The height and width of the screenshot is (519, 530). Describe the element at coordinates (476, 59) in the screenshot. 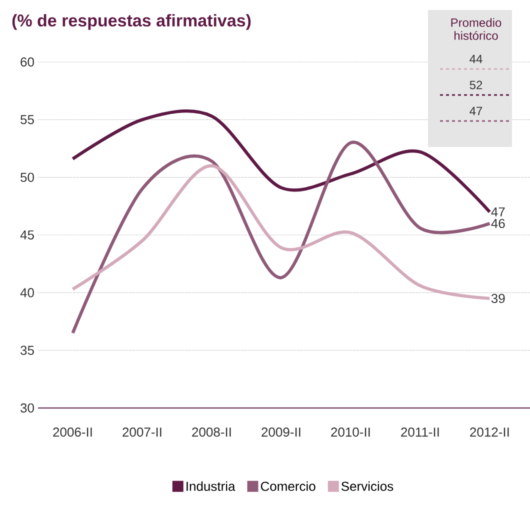

I see `annotation: 44` at that location.